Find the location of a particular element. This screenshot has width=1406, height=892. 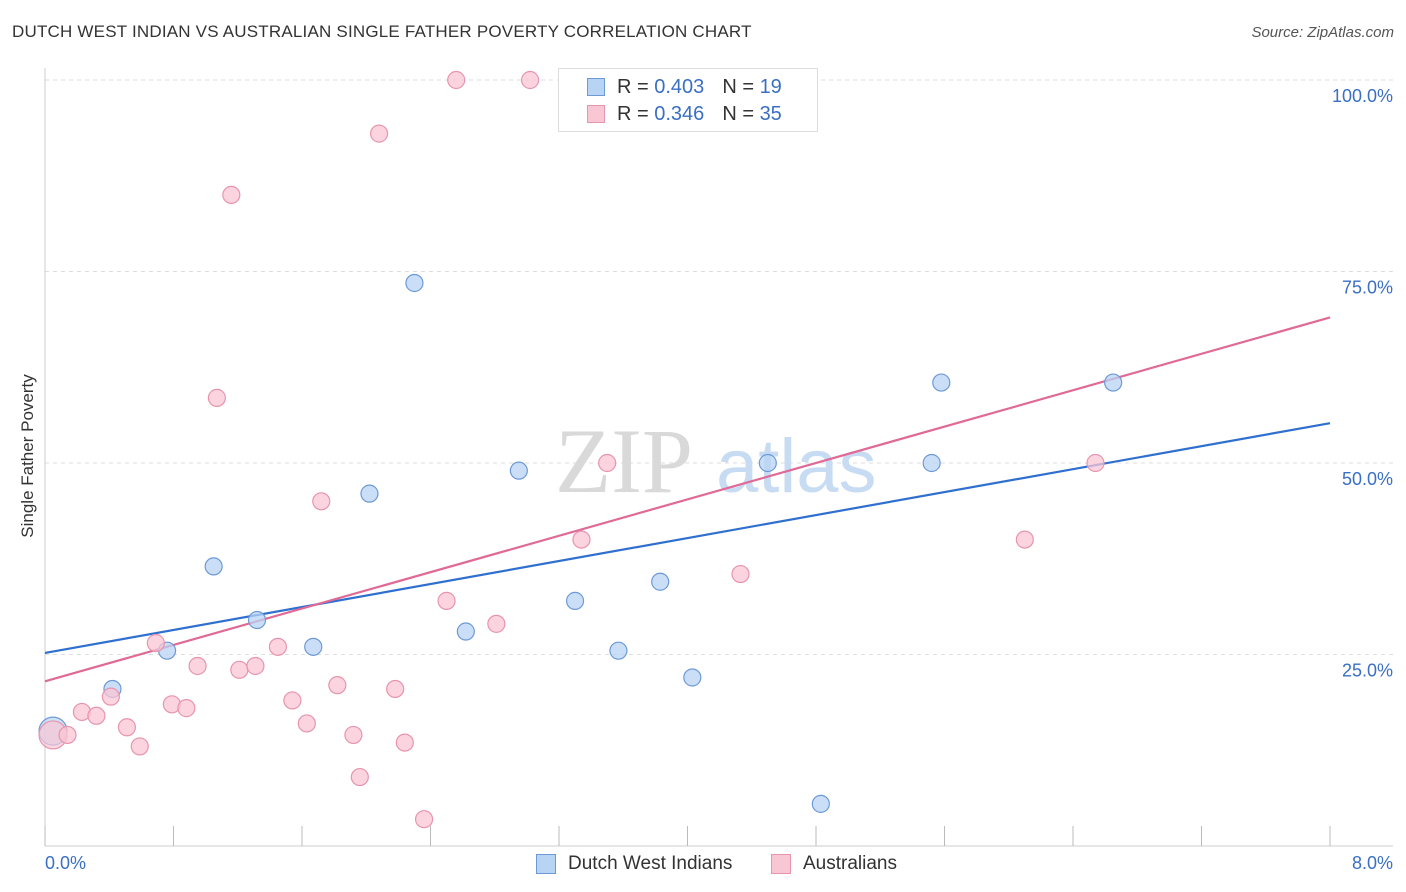

y-tick-label: 75.0% is located at coordinates (1367, 288).